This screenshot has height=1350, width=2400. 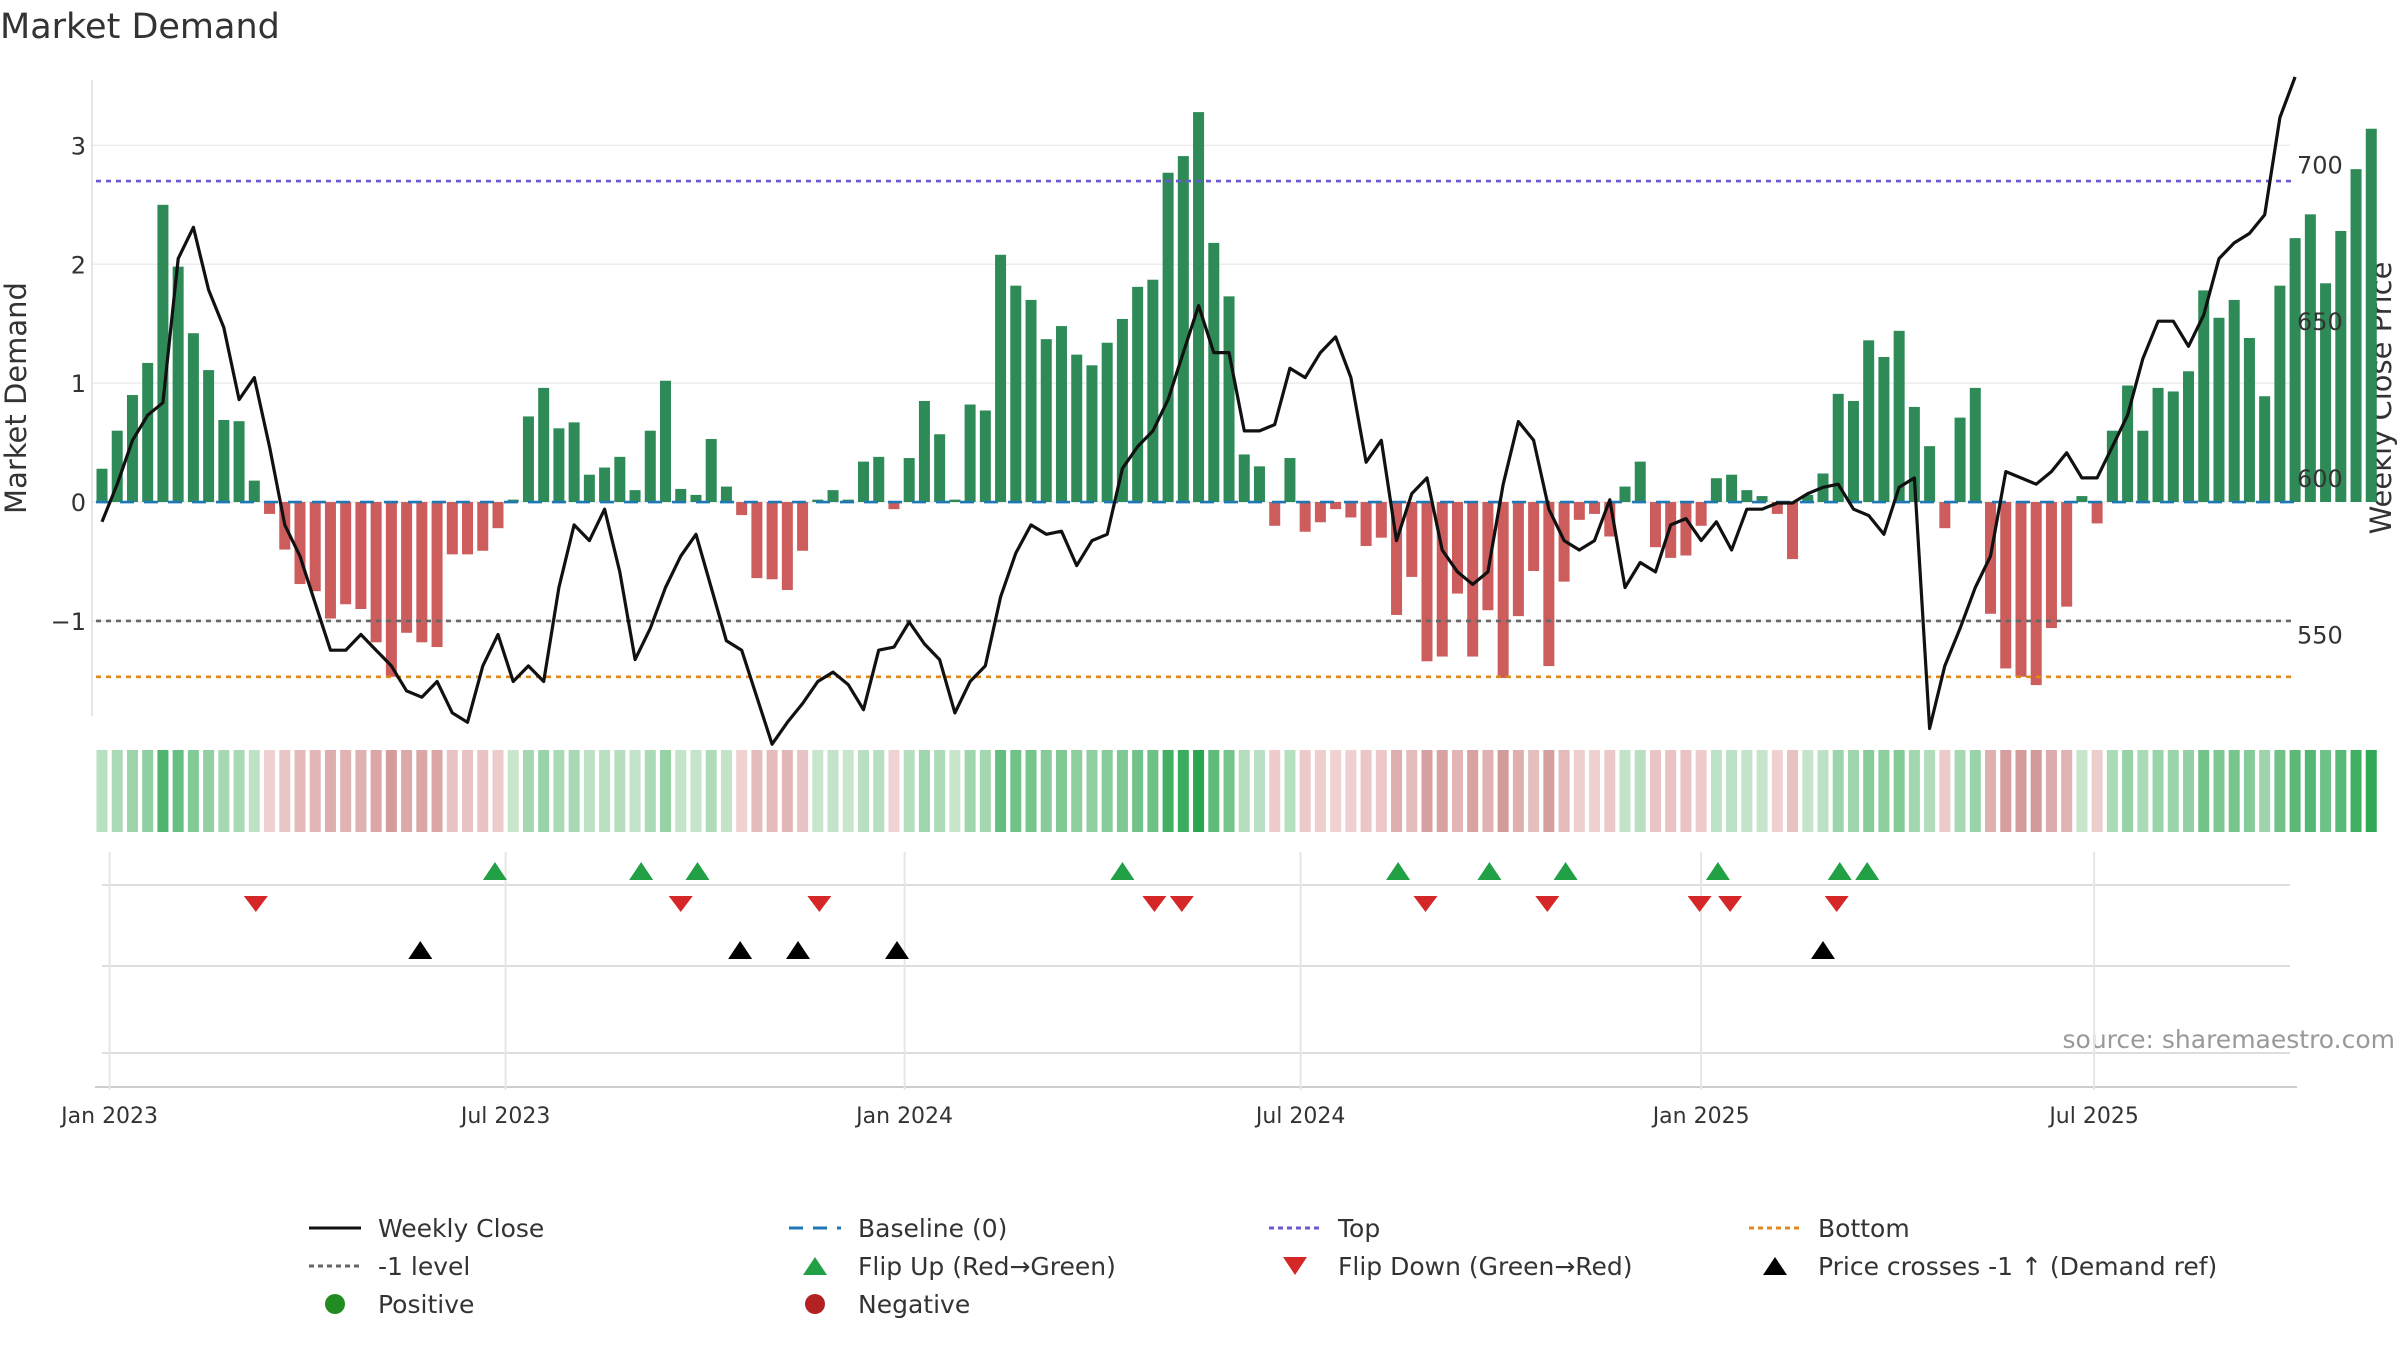 What do you see at coordinates (948, 1266) in the screenshot?
I see `legend-item: Flip Up (Red→Green)` at bounding box center [948, 1266].